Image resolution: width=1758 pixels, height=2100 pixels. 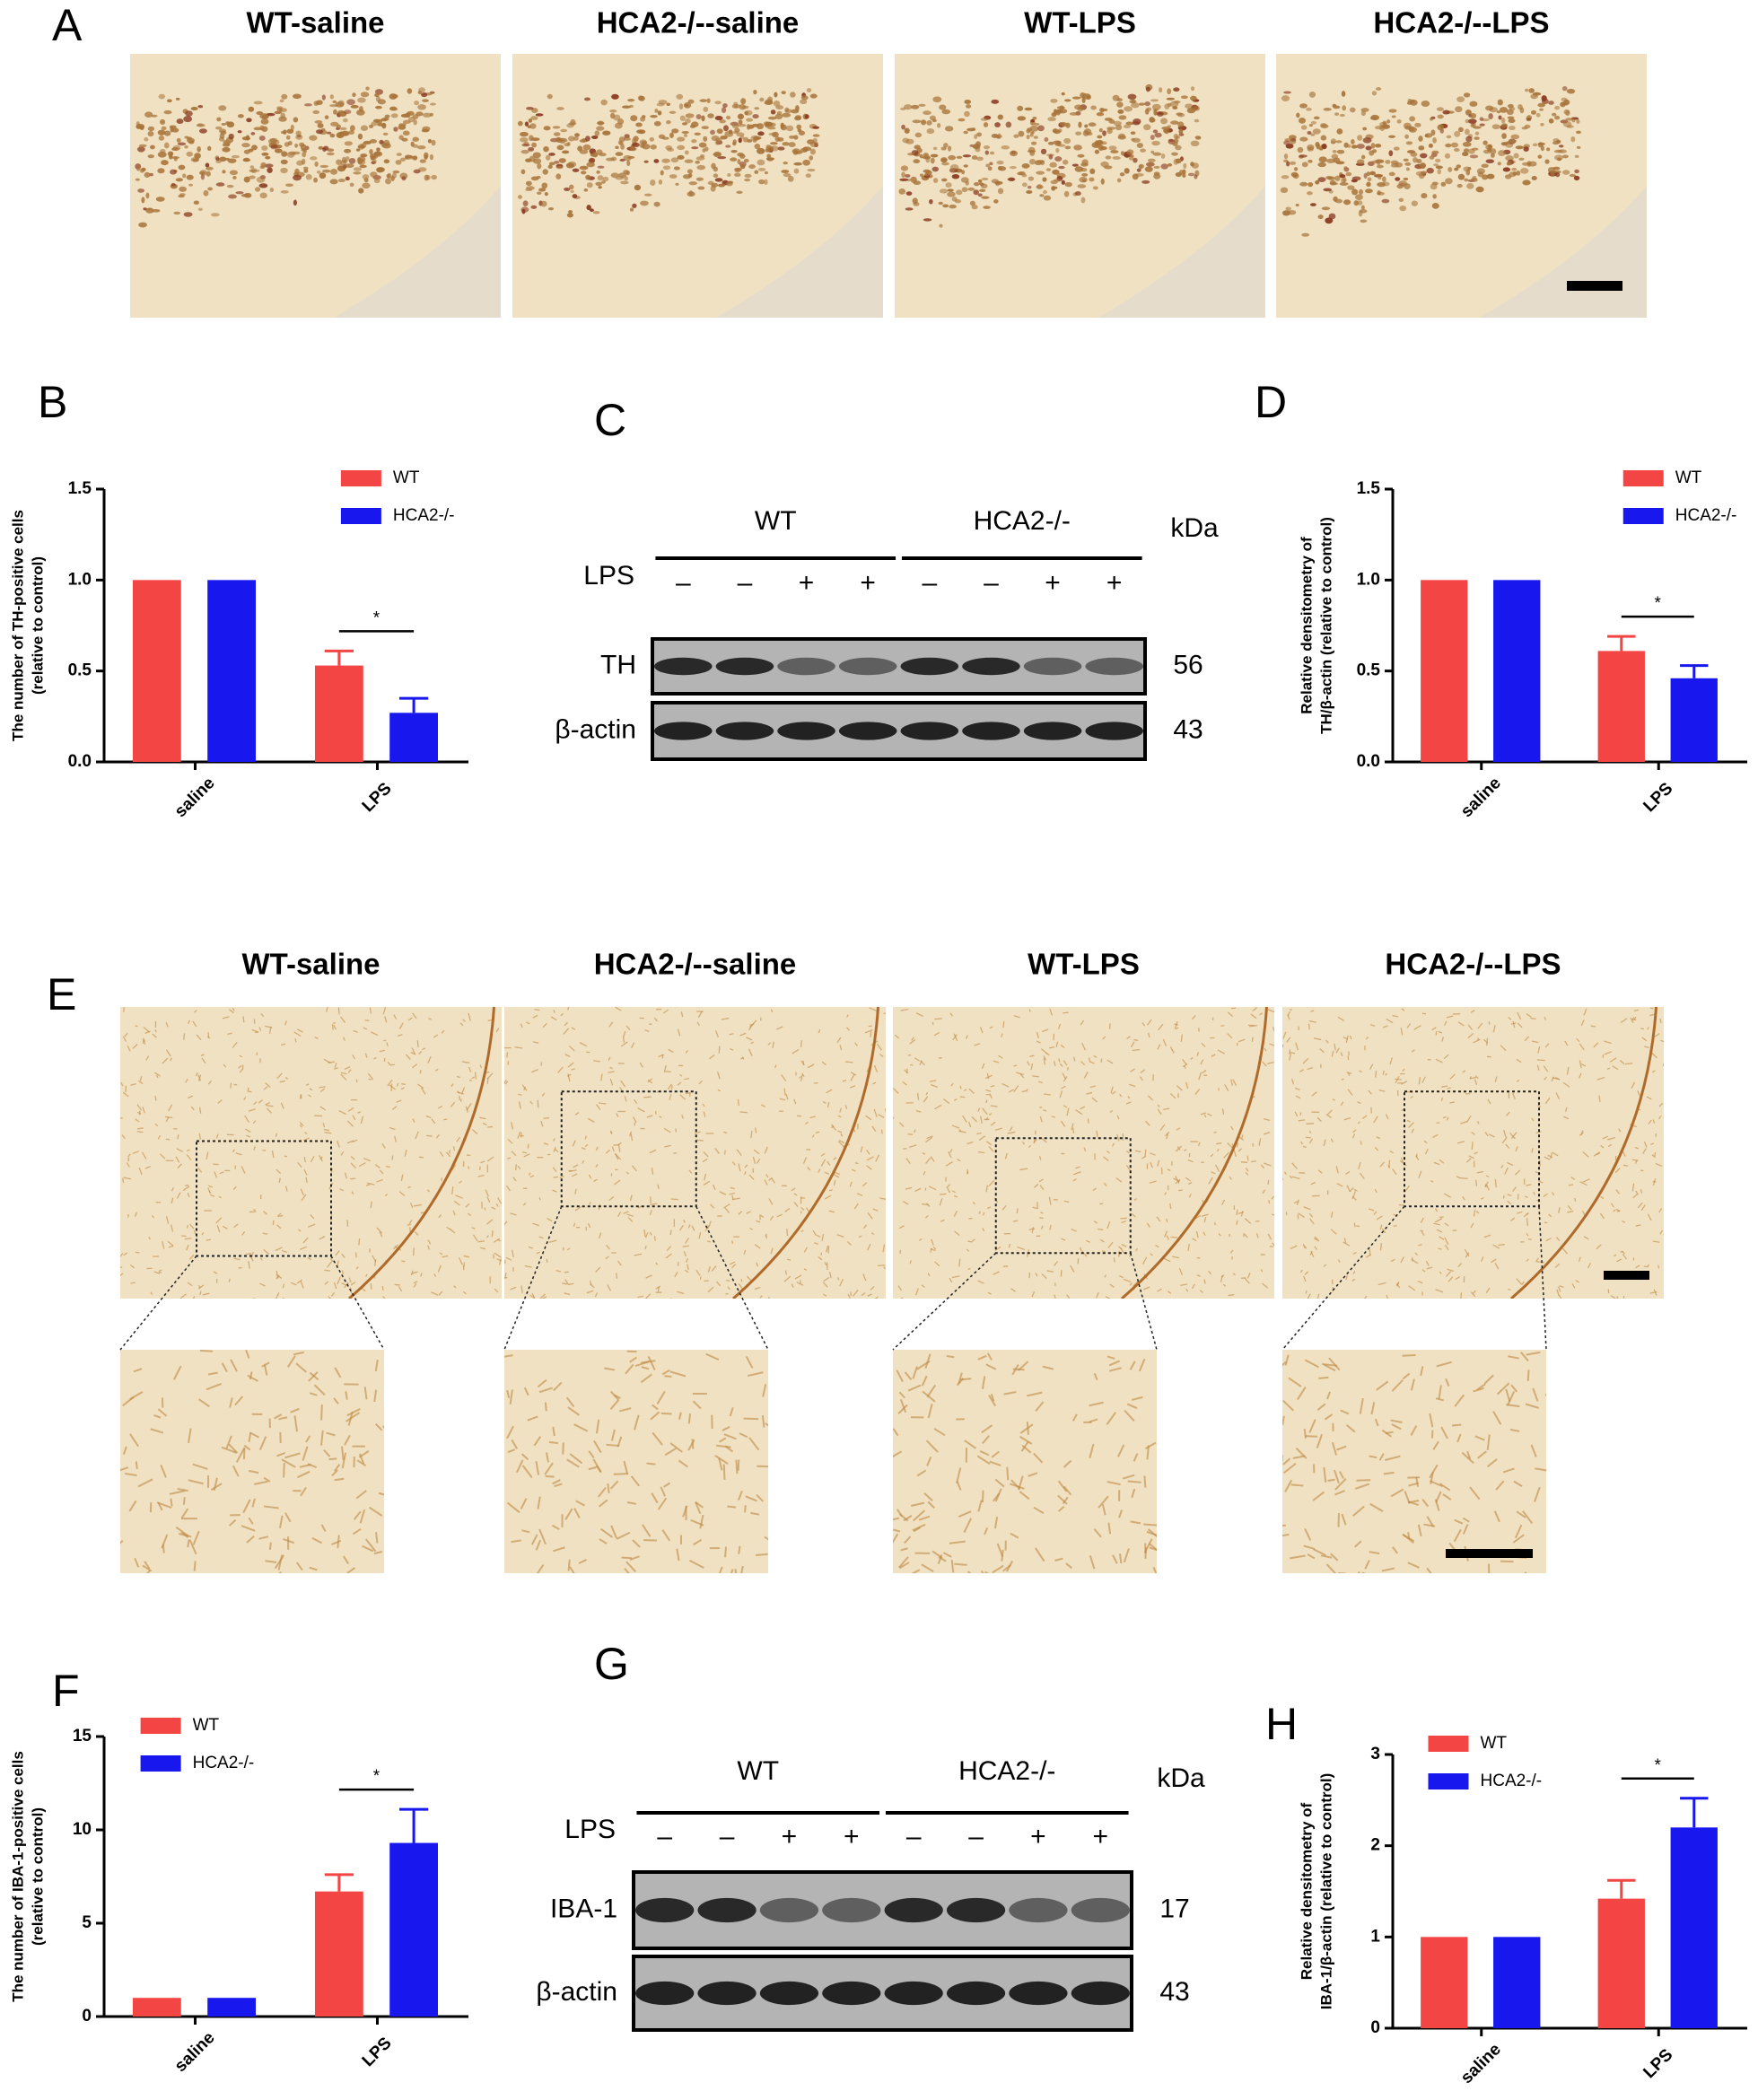 What do you see at coordinates (316, 186) in the screenshot?
I see `micrograph-content` at bounding box center [316, 186].